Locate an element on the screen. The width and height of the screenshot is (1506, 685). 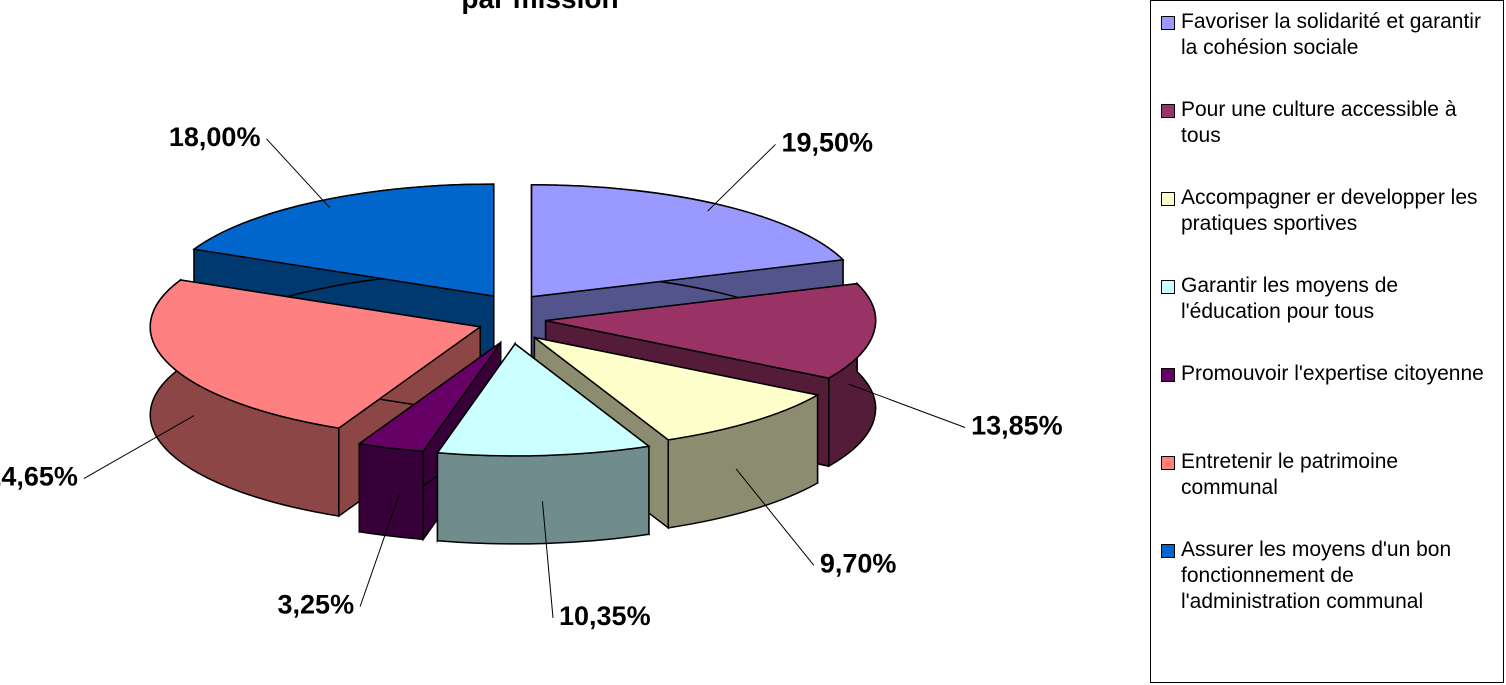
pie-slice is located at coordinates (543, 443).